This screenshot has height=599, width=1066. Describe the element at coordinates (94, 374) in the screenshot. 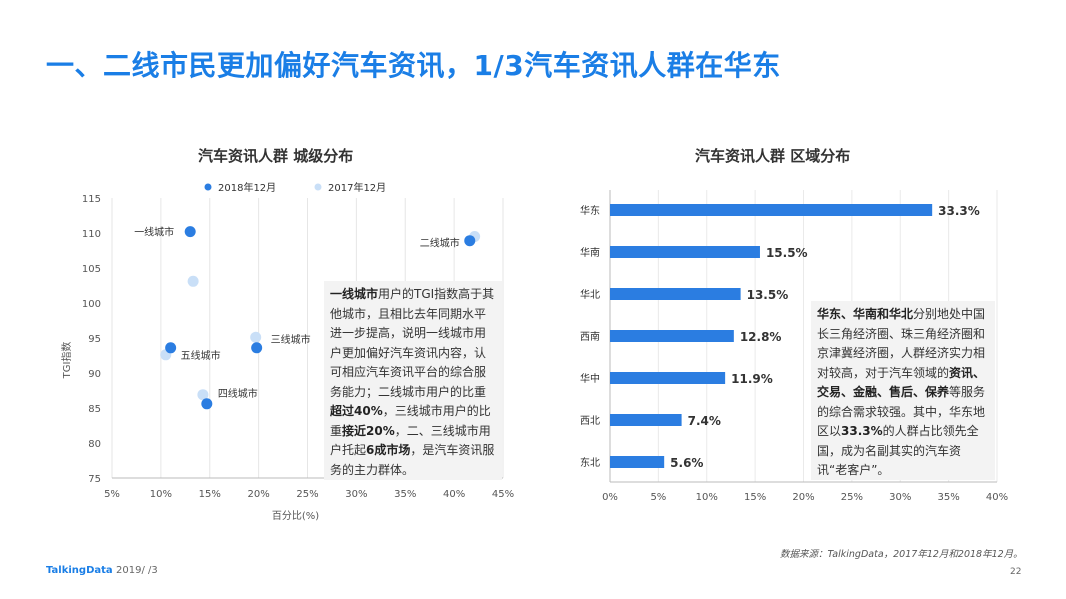

I see `y-tick-label: 90` at that location.